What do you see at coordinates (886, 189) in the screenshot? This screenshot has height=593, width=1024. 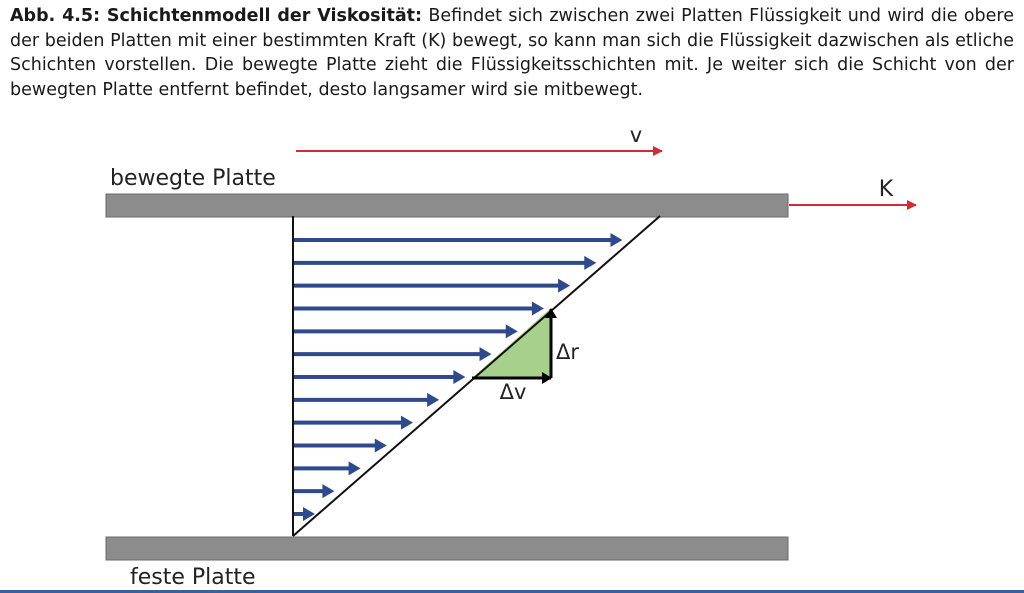 I see `force-label: K` at bounding box center [886, 189].